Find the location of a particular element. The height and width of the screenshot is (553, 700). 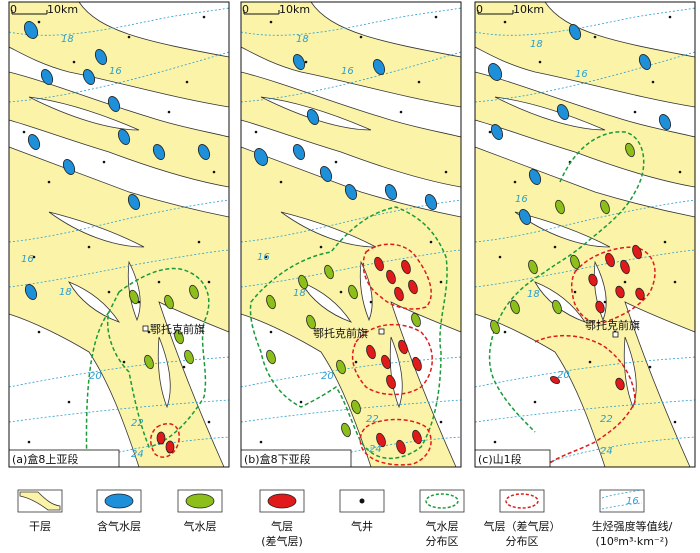

legend-gzone: 气层（差气层） 分布区 is located at coordinates (522, 518).